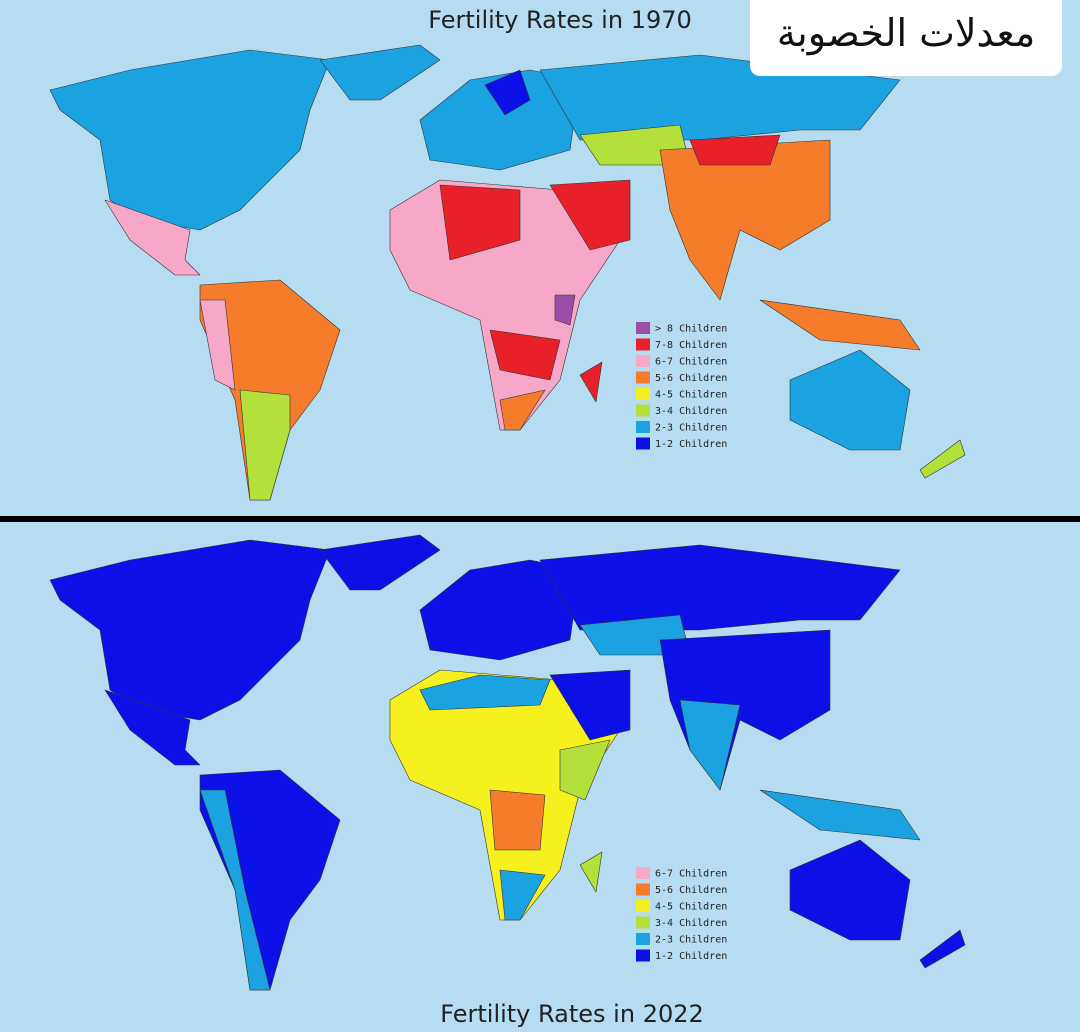 The width and height of the screenshot is (1080, 1032). What do you see at coordinates (540, 519) in the screenshot?
I see `divider` at bounding box center [540, 519].